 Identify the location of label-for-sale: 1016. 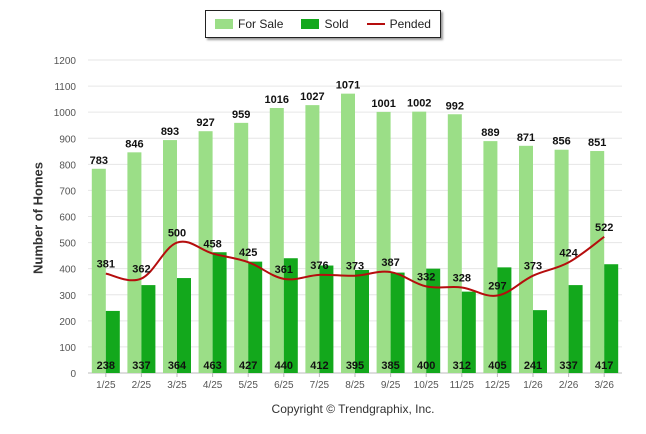
(277, 100).